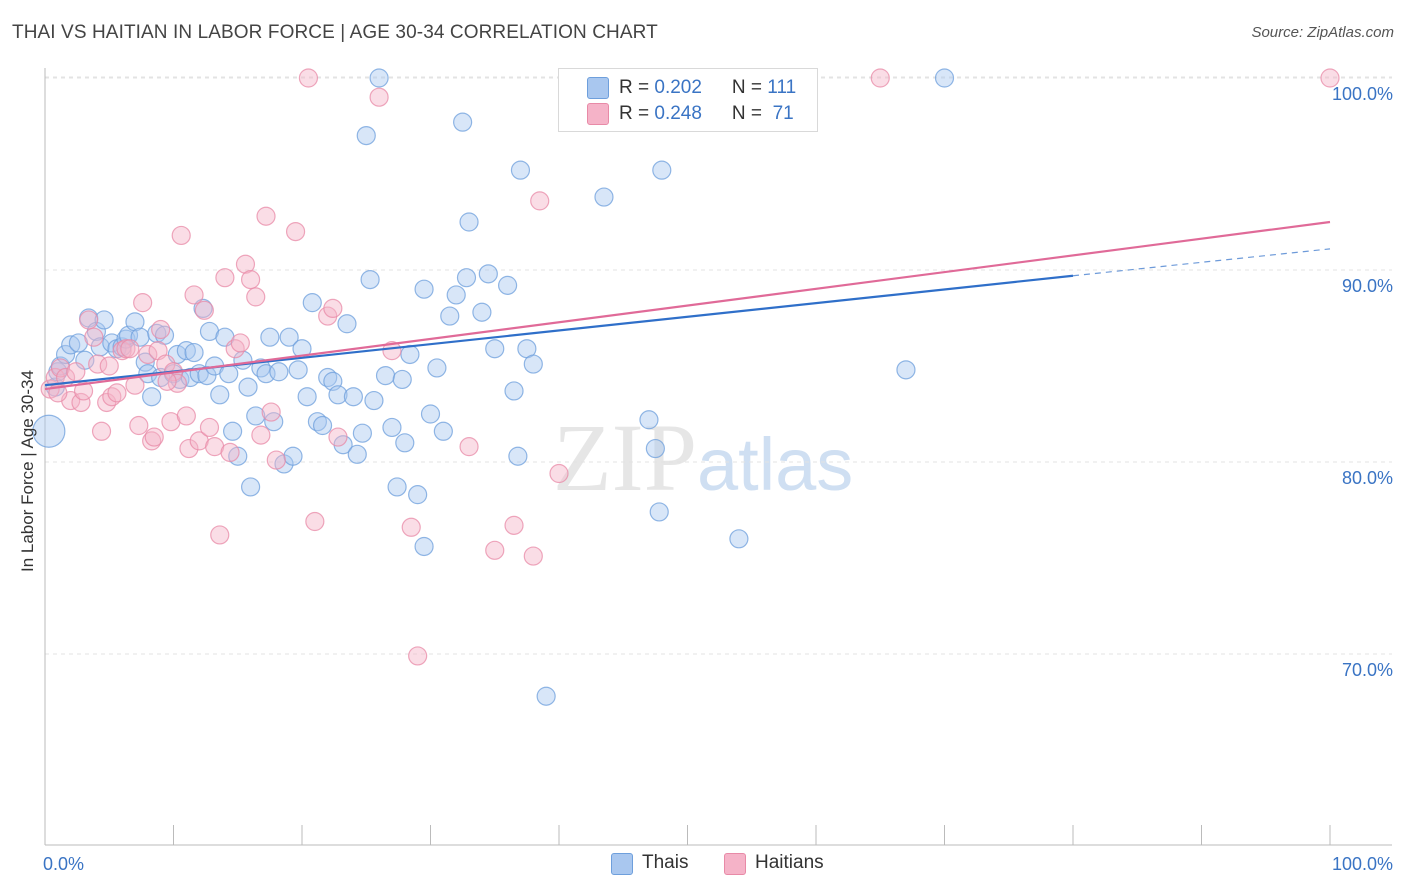 This screenshot has height=892, width=1406. Describe the element at coordinates (678, 87) in the screenshot. I see `legend-r-value: 0.202` at that location.